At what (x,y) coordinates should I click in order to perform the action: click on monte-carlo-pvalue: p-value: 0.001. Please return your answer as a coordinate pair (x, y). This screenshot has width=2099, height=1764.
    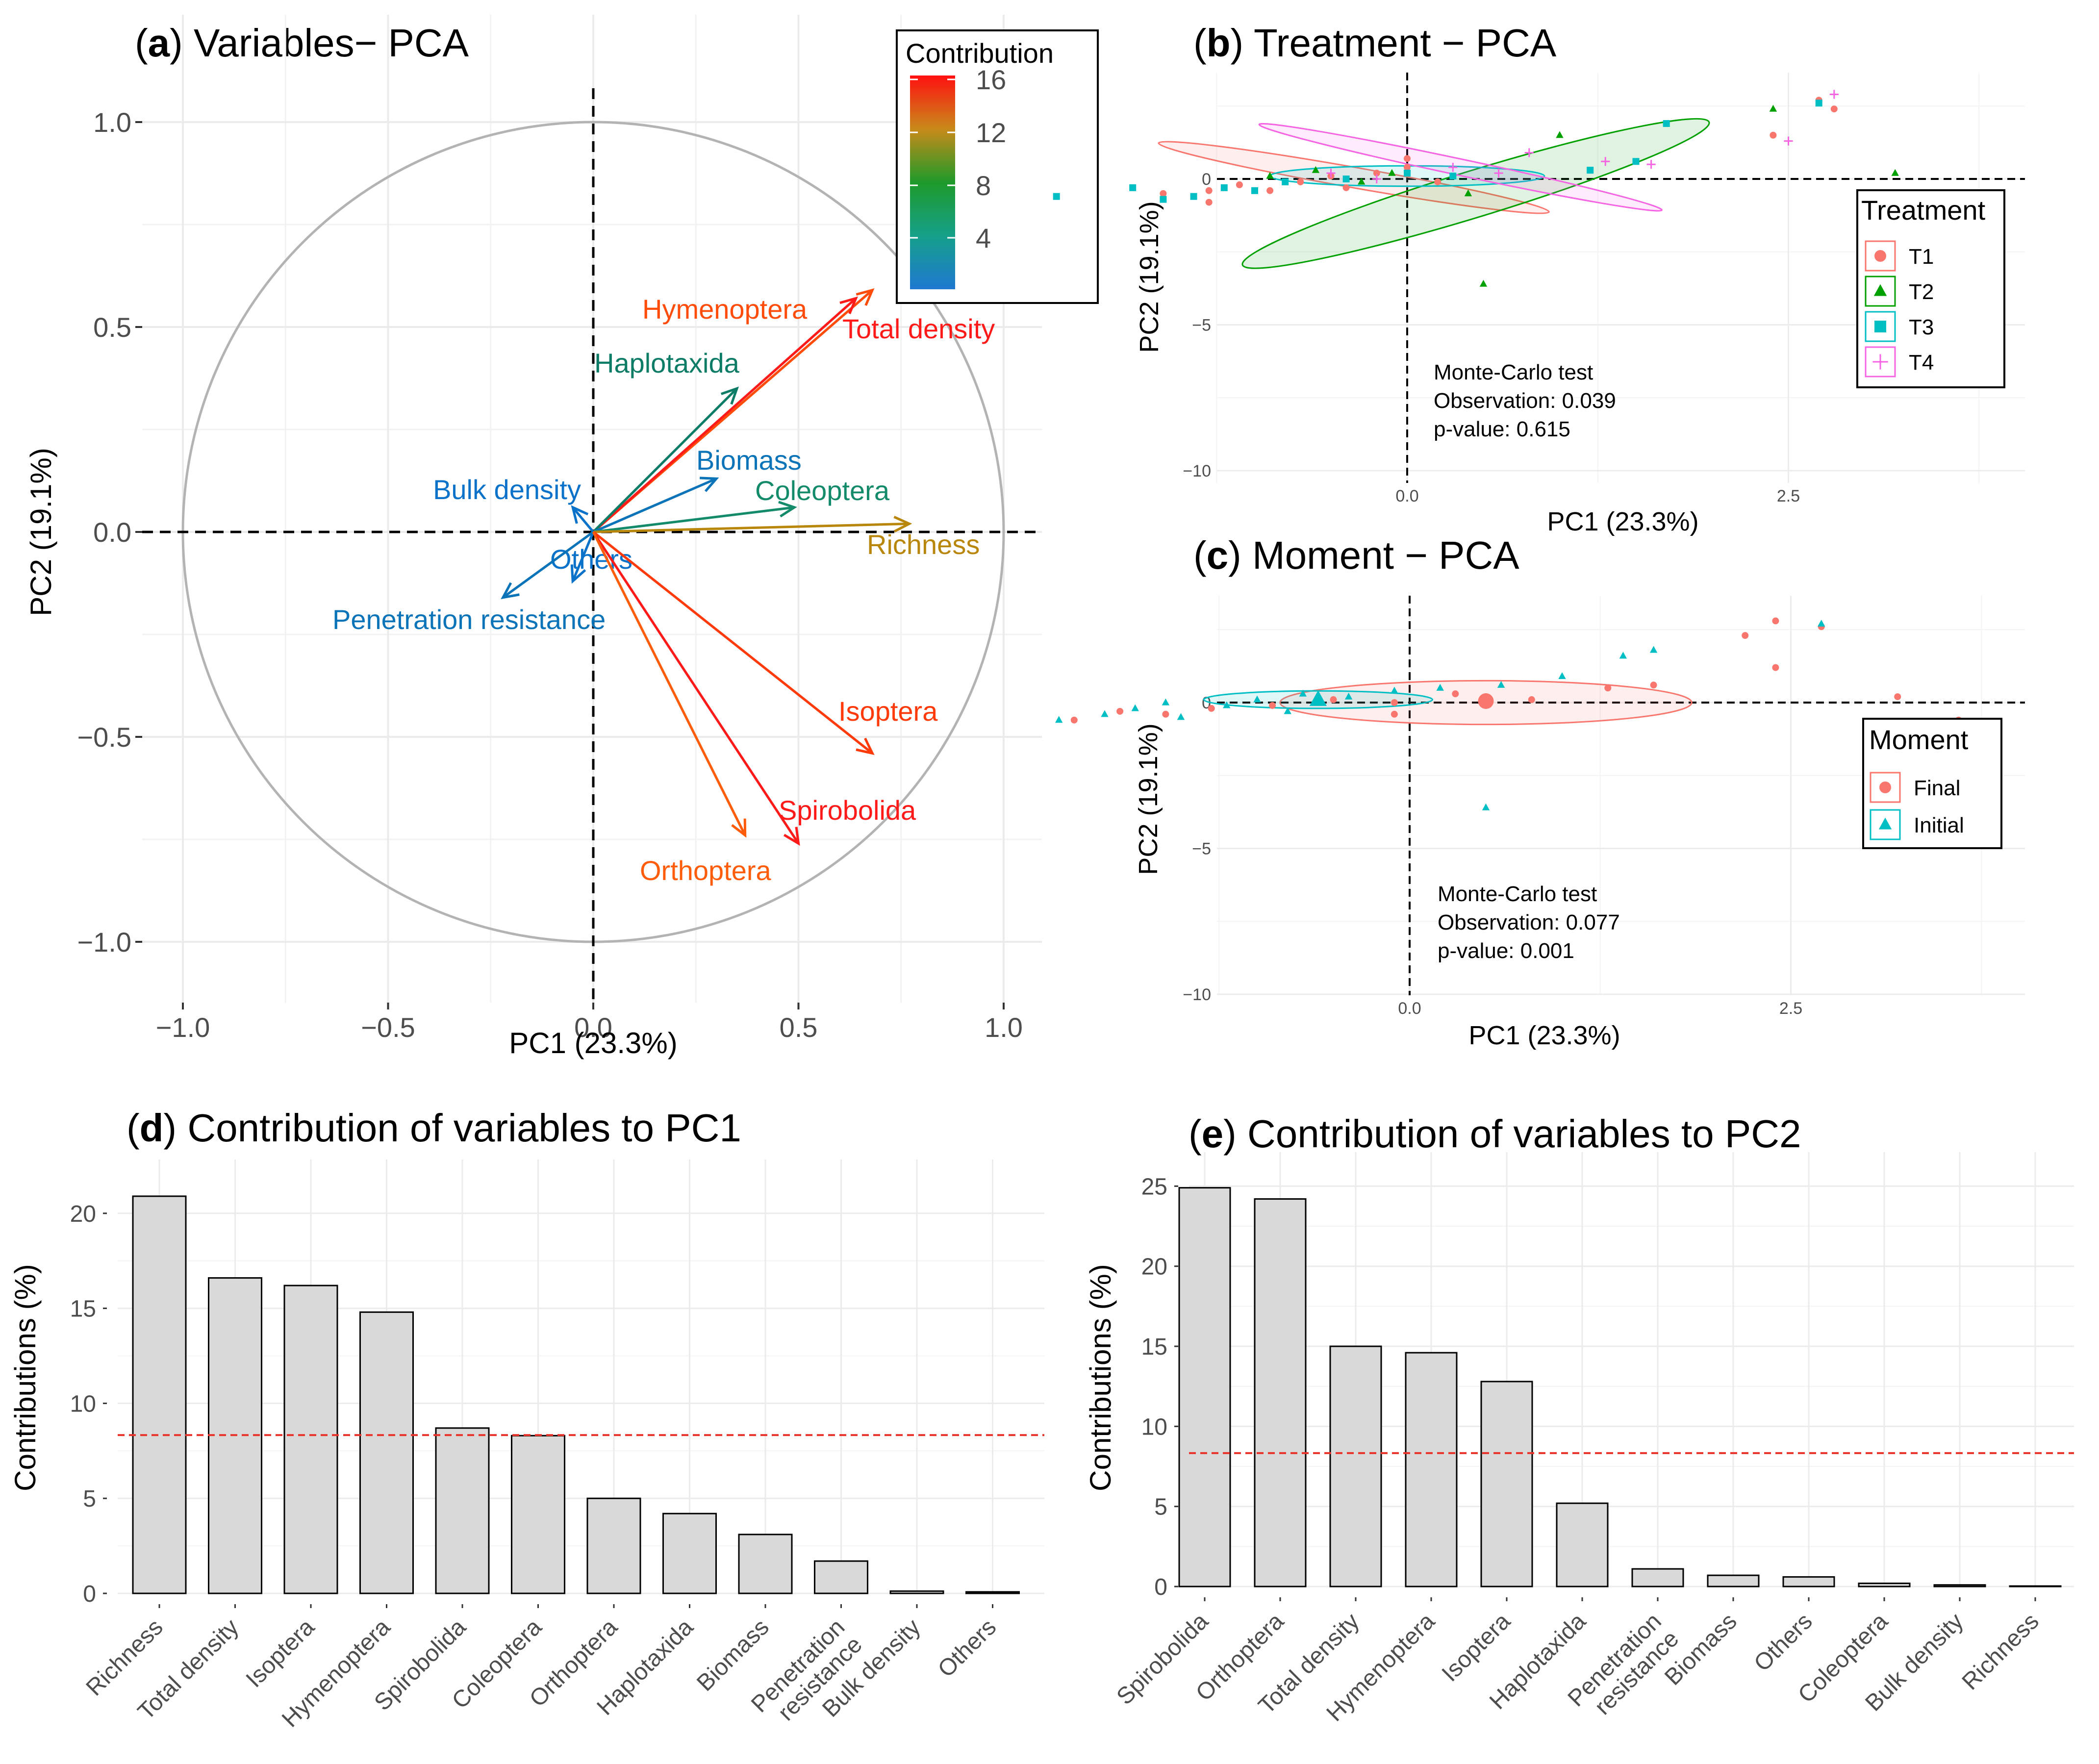
    Looking at the image, I should click on (1506, 951).